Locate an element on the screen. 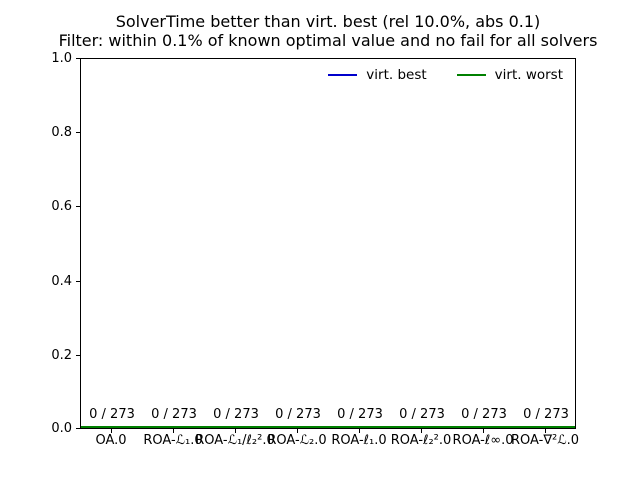 This screenshot has width=640, height=480. x-tick-label-roa-L2: ROA-ℒ₂.0 is located at coordinates (297, 440).